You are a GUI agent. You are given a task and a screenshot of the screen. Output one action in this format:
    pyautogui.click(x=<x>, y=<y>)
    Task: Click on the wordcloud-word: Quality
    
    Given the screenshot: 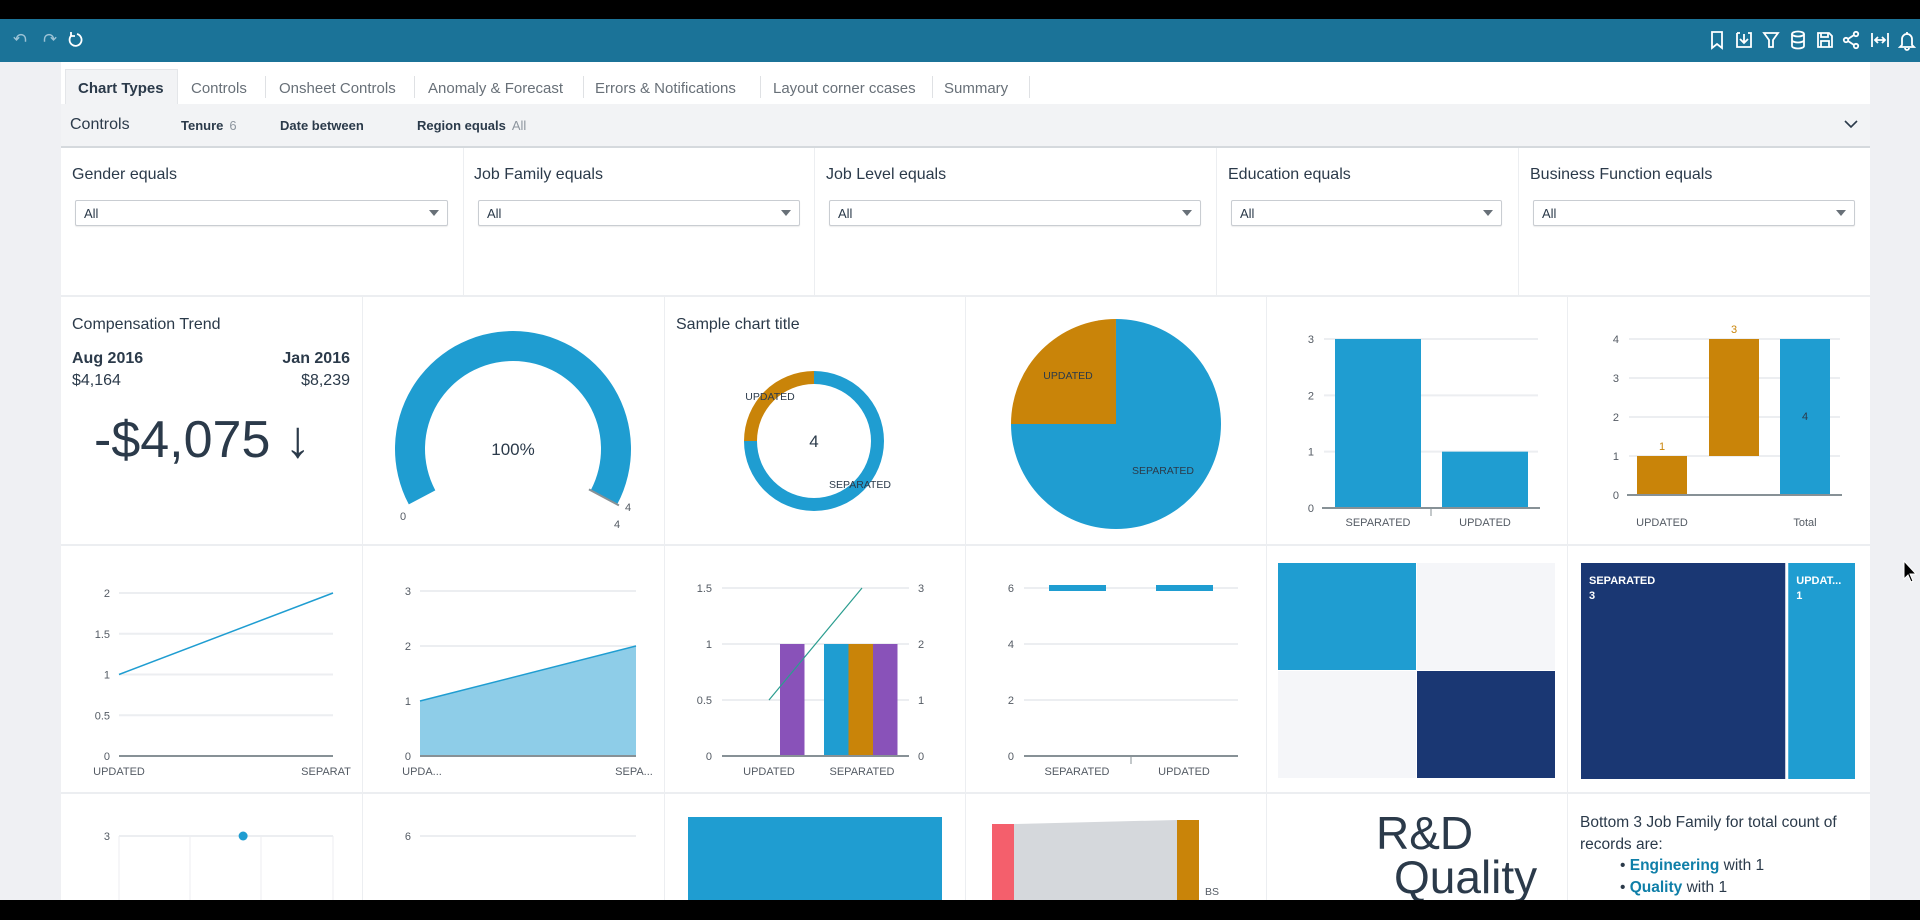 What is the action you would take?
    pyautogui.click(x=1466, y=877)
    